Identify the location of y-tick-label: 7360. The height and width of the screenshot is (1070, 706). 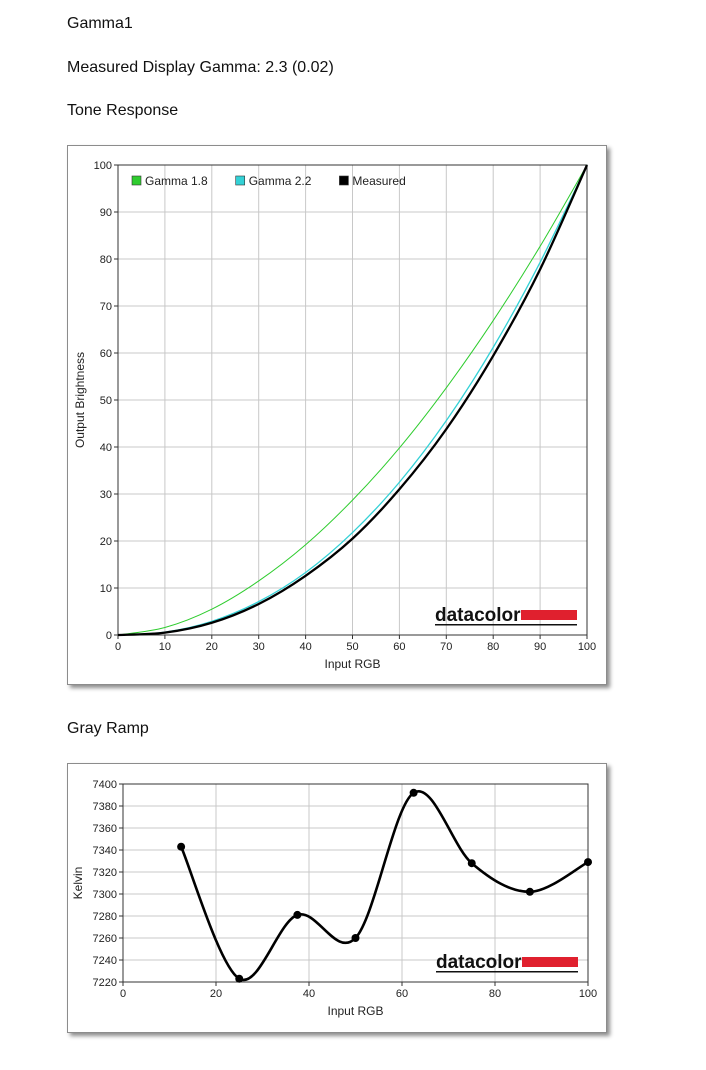
(105, 829).